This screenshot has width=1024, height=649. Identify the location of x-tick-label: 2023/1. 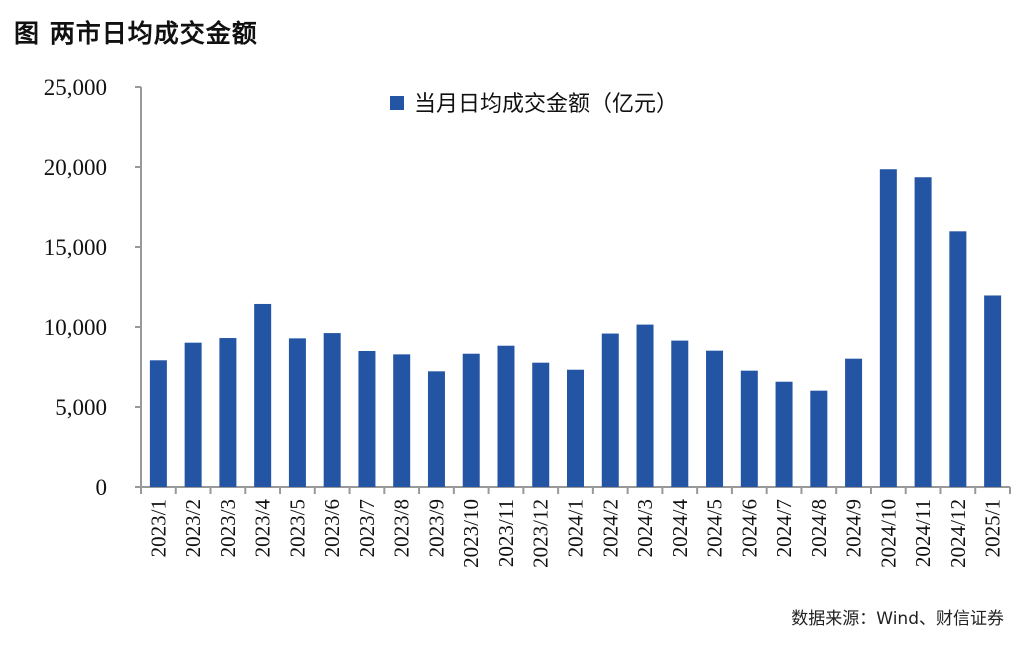
(158, 528).